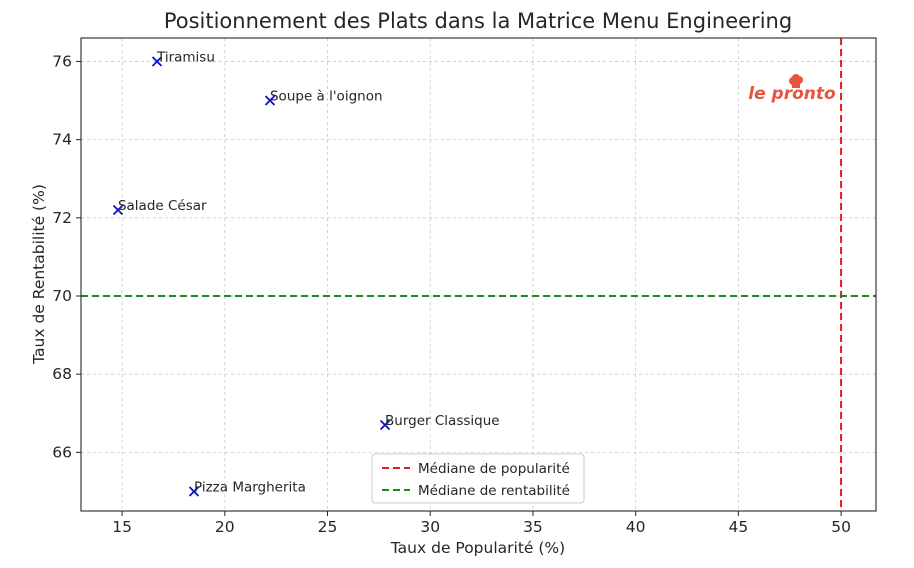 The height and width of the screenshot is (568, 914). Describe the element at coordinates (430, 527) in the screenshot. I see `x-tick-label: 30` at that location.